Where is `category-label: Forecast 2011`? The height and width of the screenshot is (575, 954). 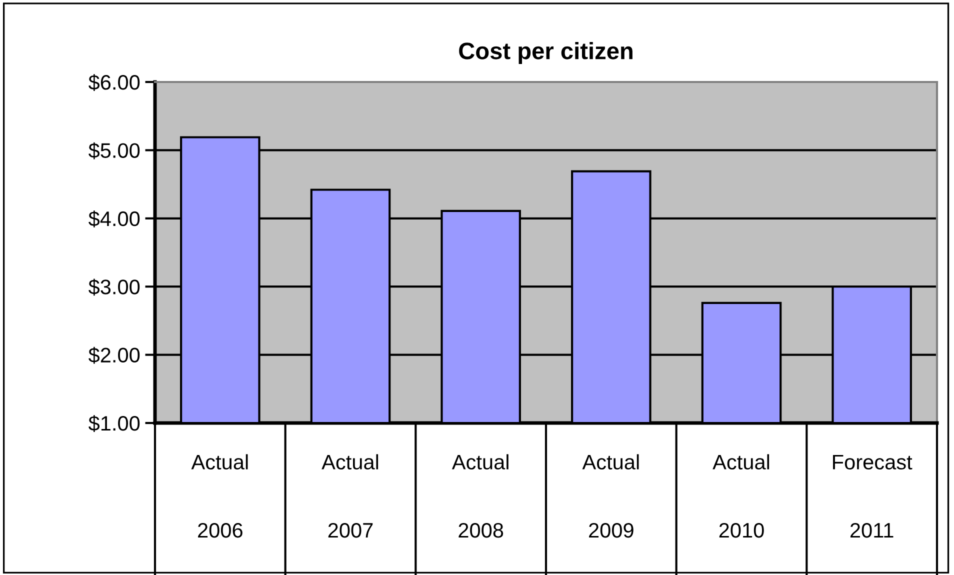
category-label: Forecast 2011 is located at coordinates (872, 496).